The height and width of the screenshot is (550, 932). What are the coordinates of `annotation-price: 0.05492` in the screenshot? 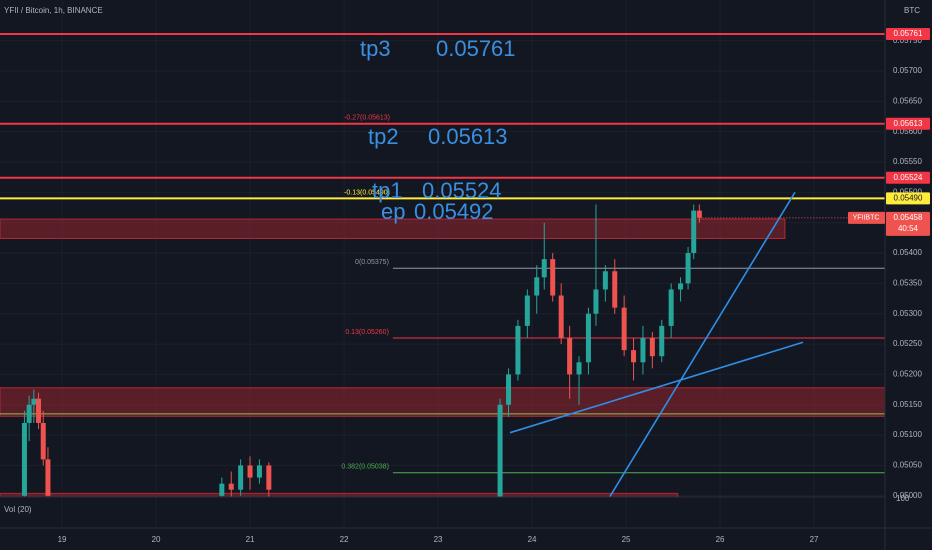 It's located at (454, 211).